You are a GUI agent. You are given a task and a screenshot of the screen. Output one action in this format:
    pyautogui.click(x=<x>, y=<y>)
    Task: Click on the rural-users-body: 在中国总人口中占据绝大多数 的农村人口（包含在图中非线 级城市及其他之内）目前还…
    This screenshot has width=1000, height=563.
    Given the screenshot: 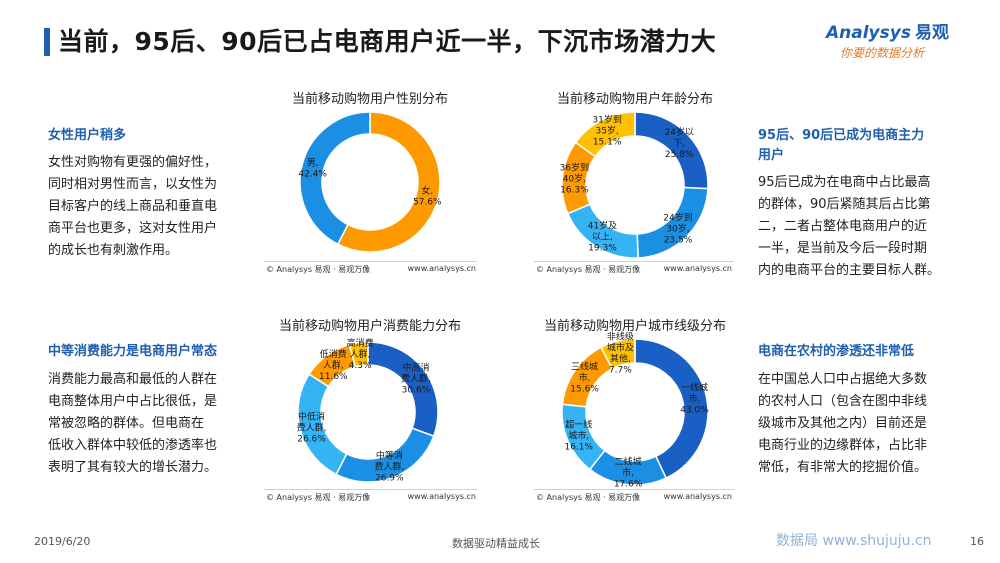 What is the action you would take?
    pyautogui.click(x=842, y=424)
    